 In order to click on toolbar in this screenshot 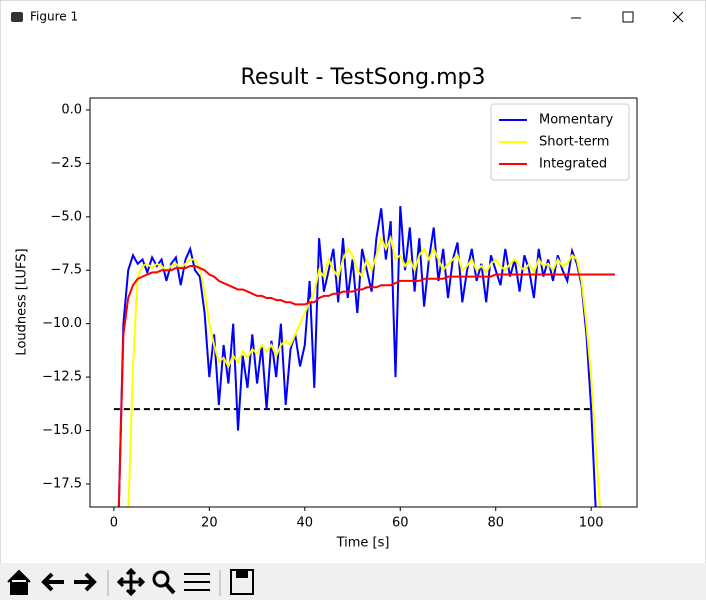, I will do `click(353, 581)`.